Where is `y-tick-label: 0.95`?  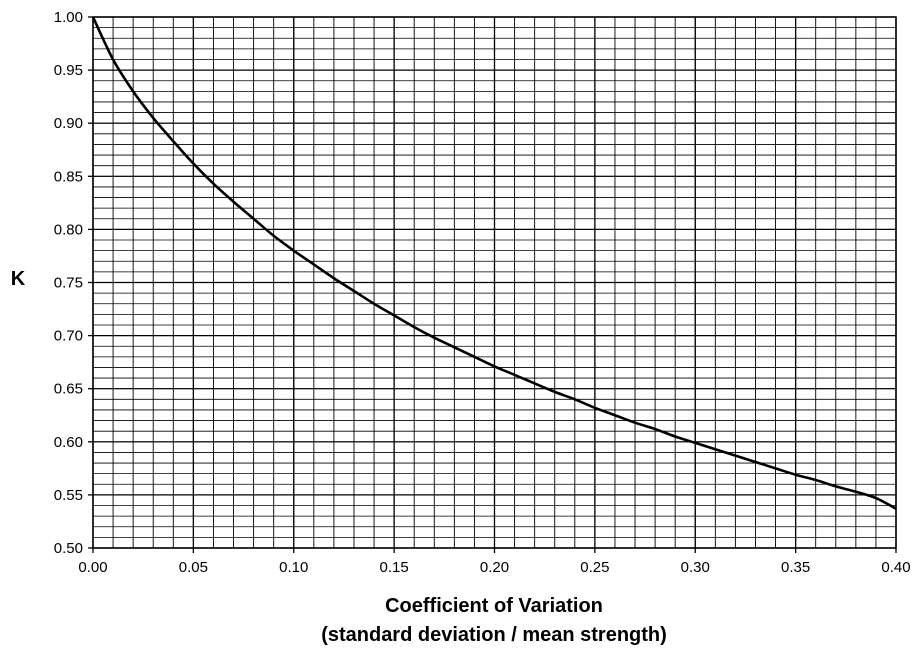 y-tick-label: 0.95 is located at coordinates (68, 70).